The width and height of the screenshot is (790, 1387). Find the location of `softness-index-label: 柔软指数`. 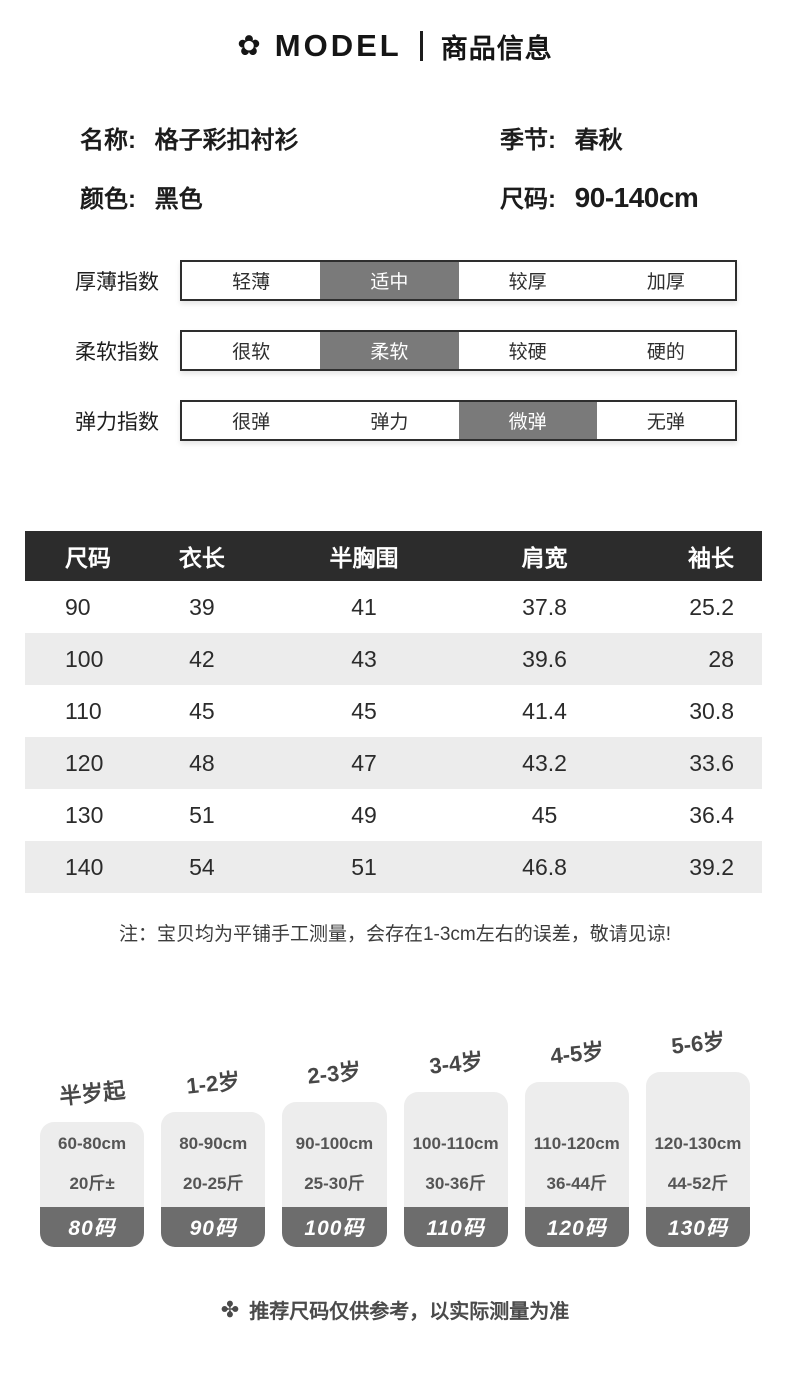

softness-index-label: 柔软指数 is located at coordinates (117, 352).